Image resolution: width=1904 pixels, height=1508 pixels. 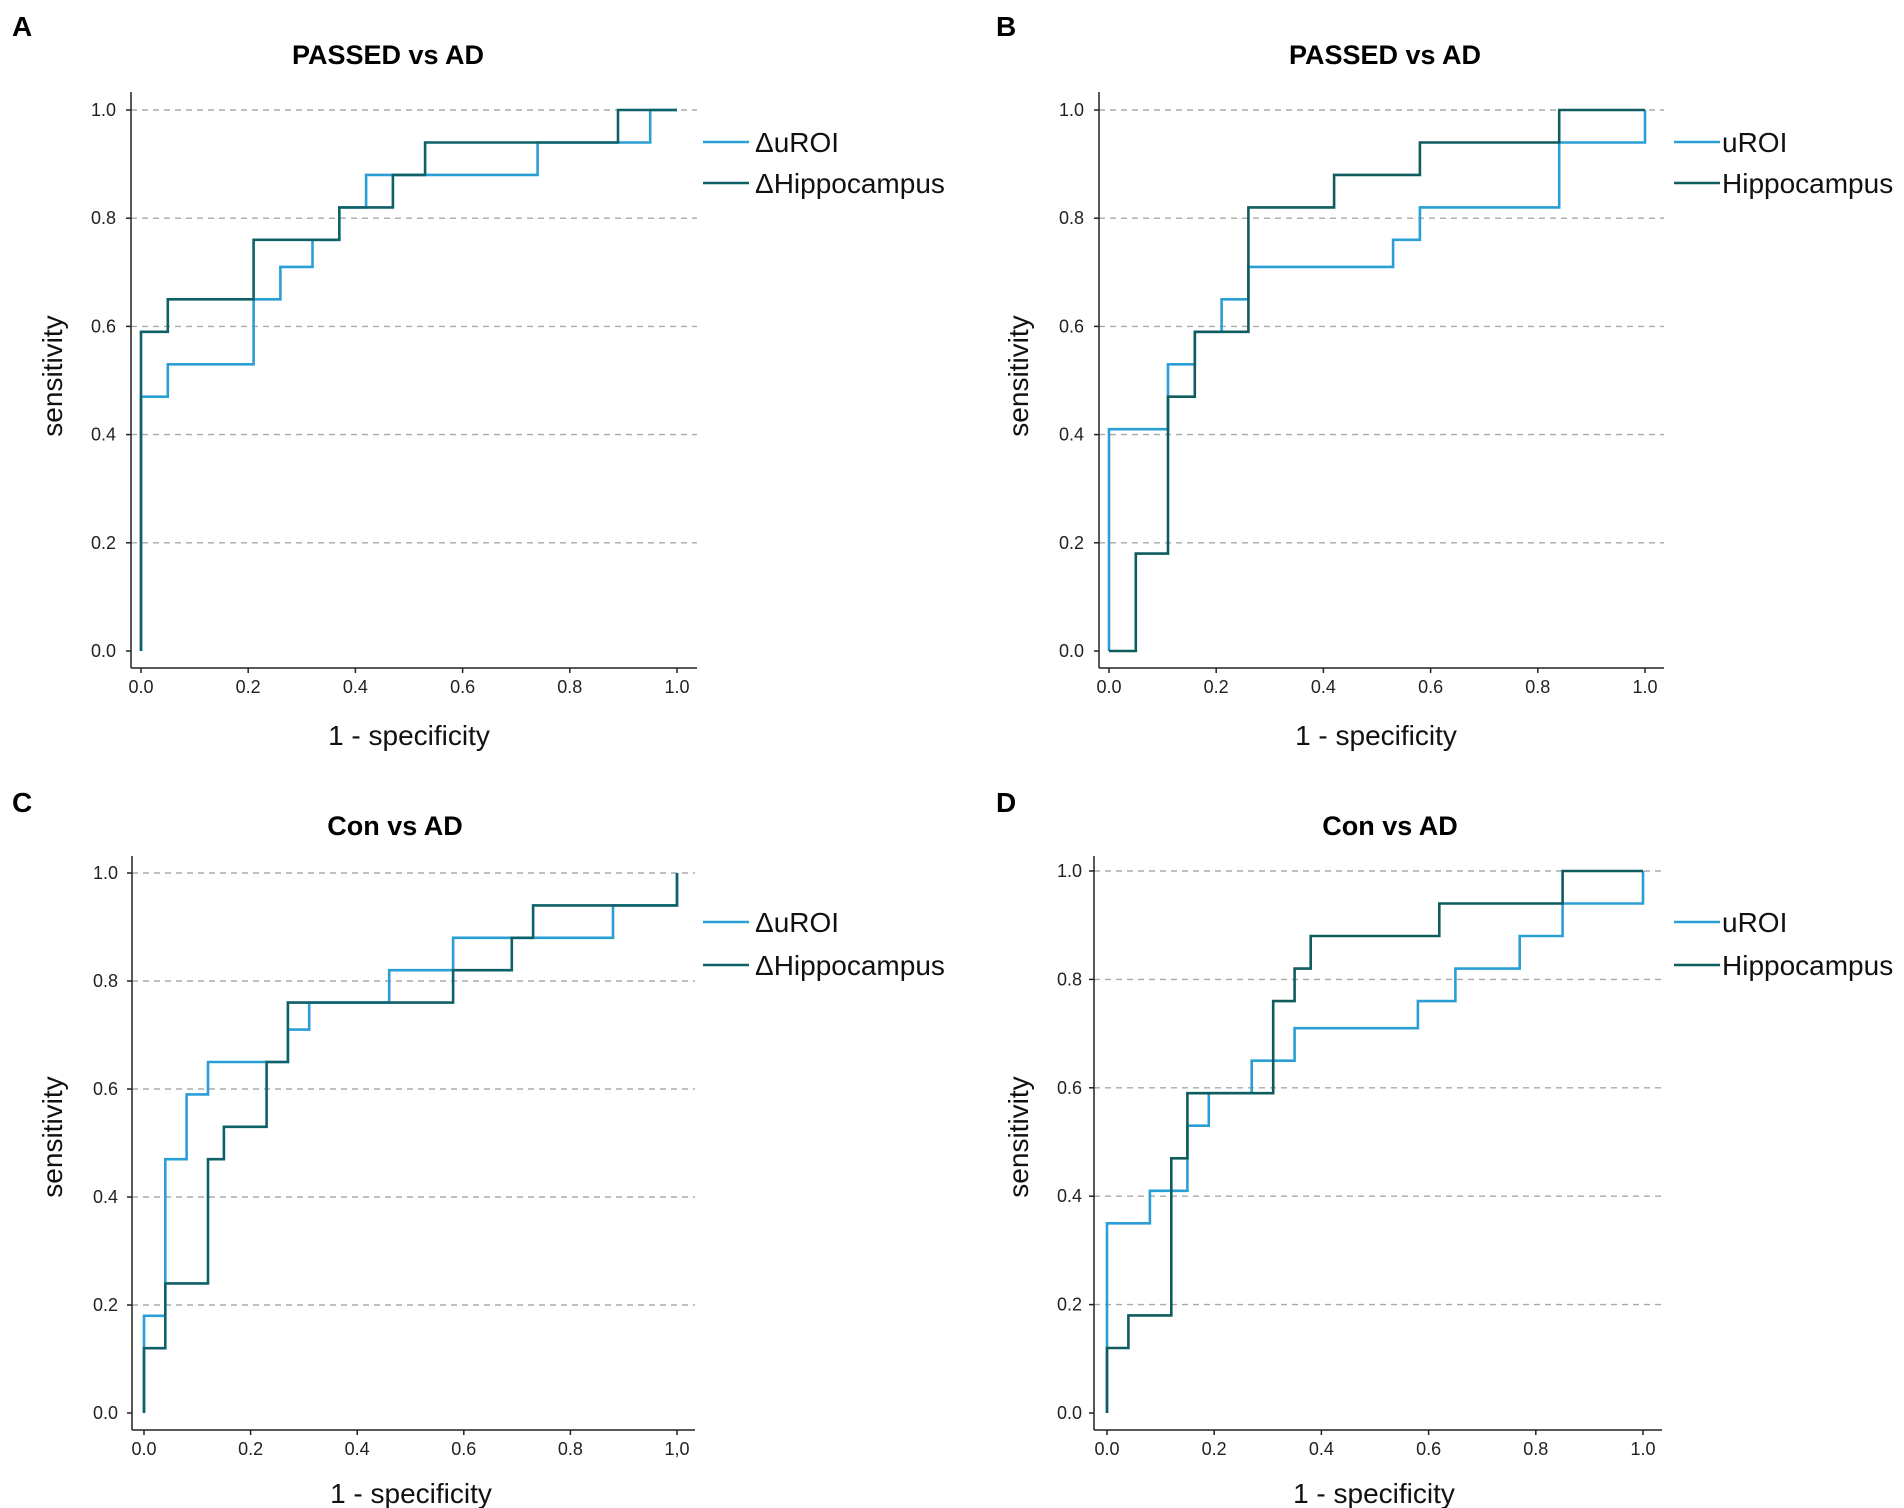 What do you see at coordinates (1754, 922) in the screenshot?
I see `legend-label-d-uroi: uROI` at bounding box center [1754, 922].